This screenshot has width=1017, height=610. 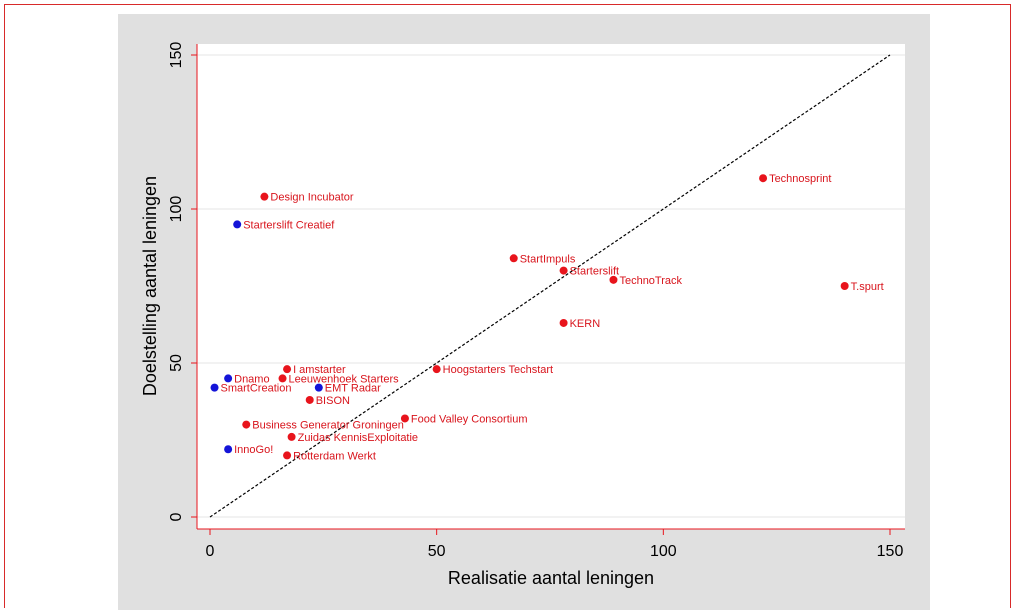 What do you see at coordinates (333, 401) in the screenshot?
I see `point-label-bison: BISON` at bounding box center [333, 401].